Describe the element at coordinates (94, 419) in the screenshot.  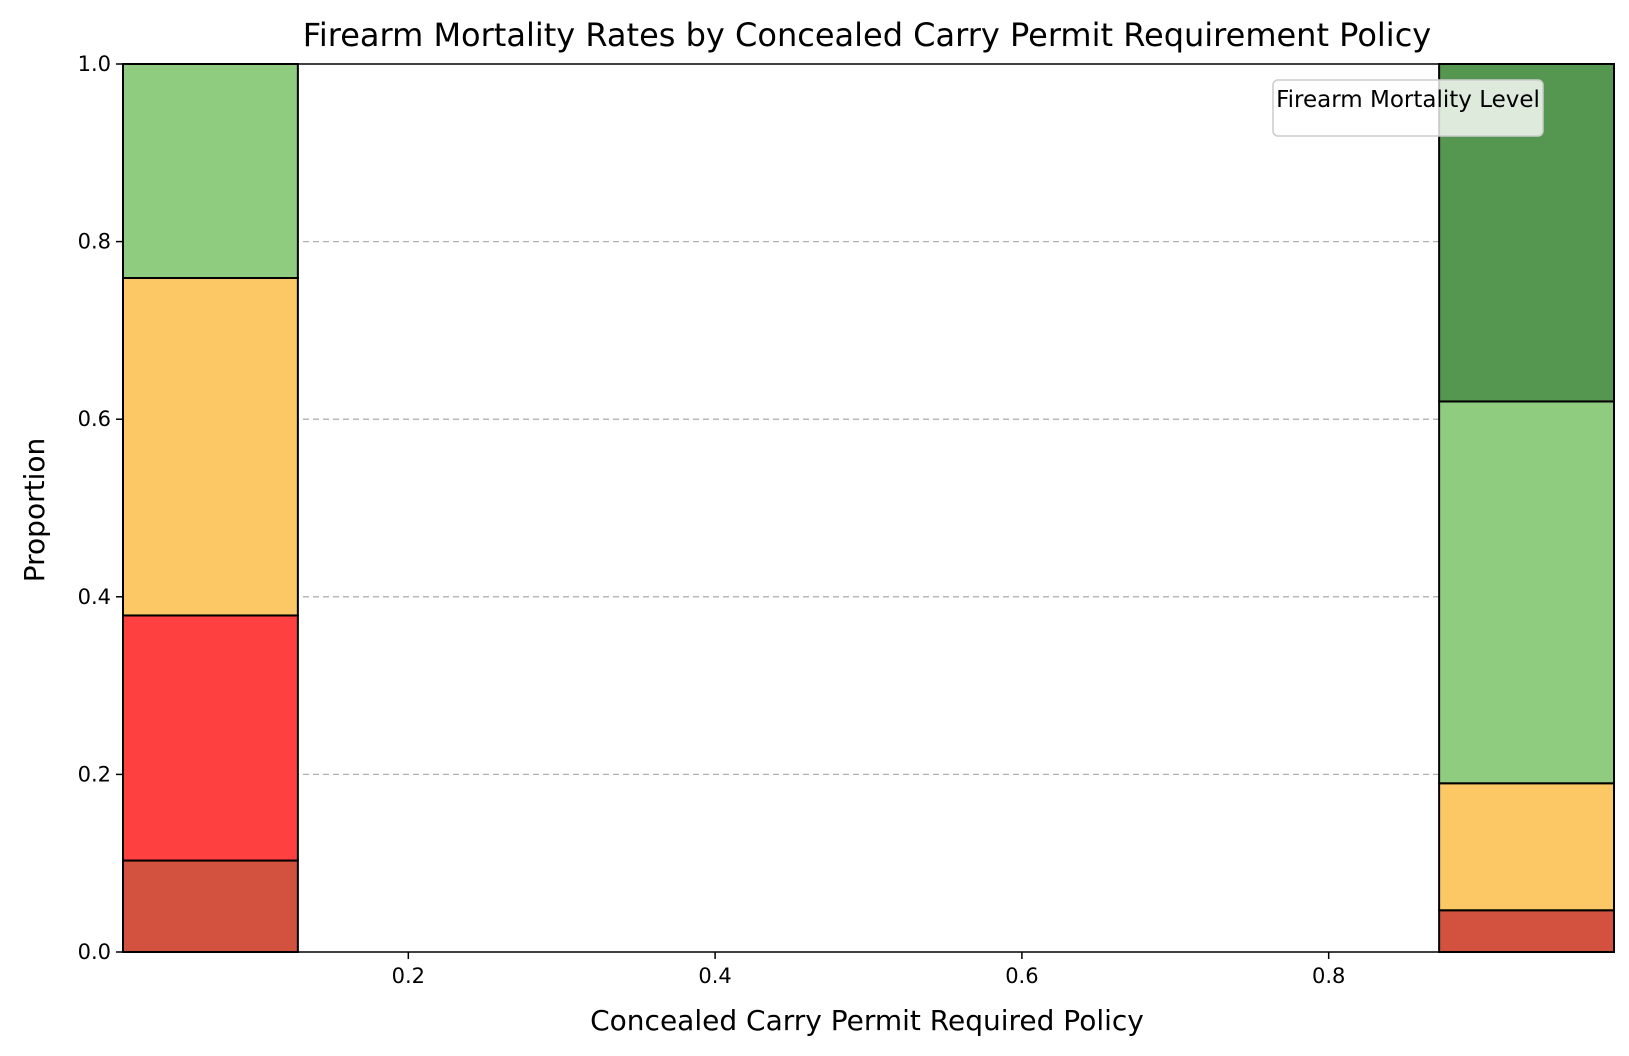
I see `y-tick-label-3: 0.6` at that location.